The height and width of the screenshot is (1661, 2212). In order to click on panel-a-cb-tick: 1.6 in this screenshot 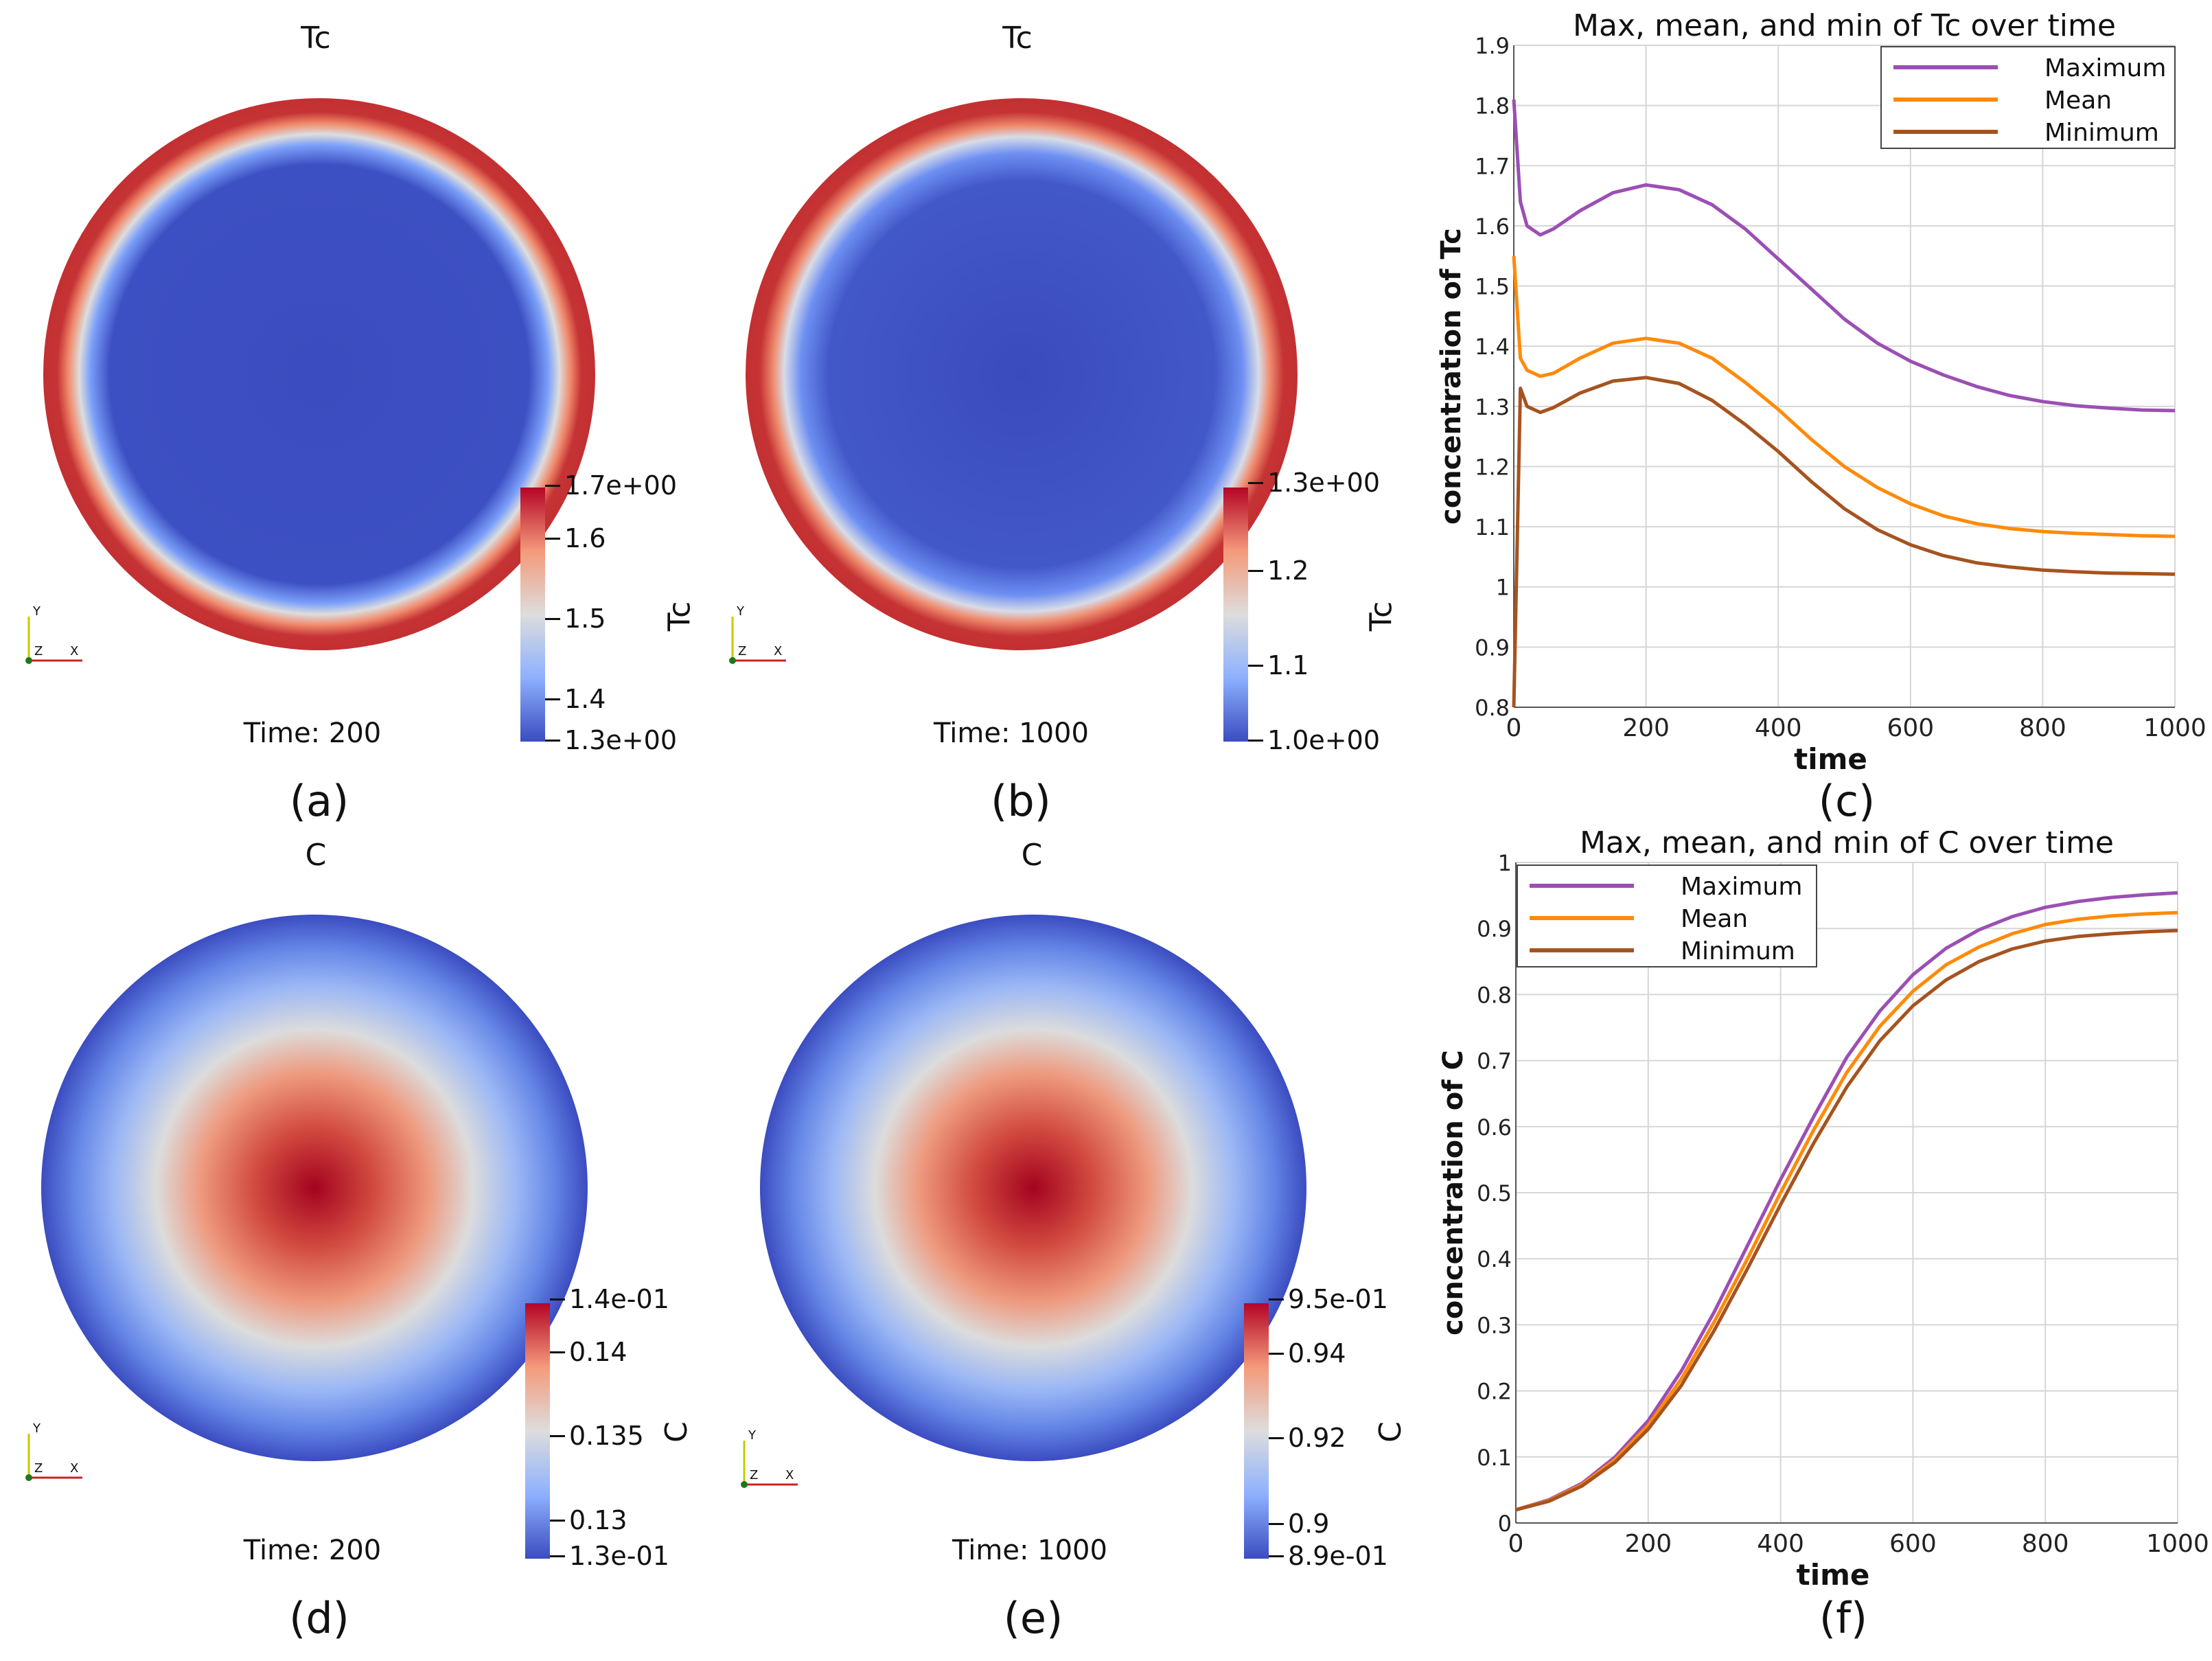, I will do `click(585, 538)`.